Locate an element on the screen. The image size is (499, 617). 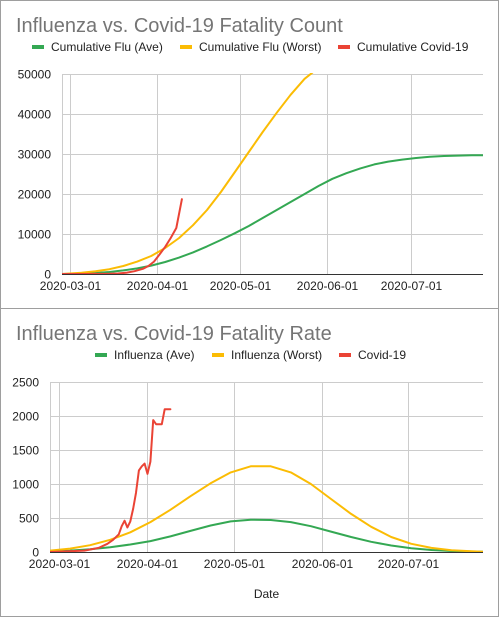
chart-title: Influenza vs. Covid-19 Fatality Rate is located at coordinates (174, 334).